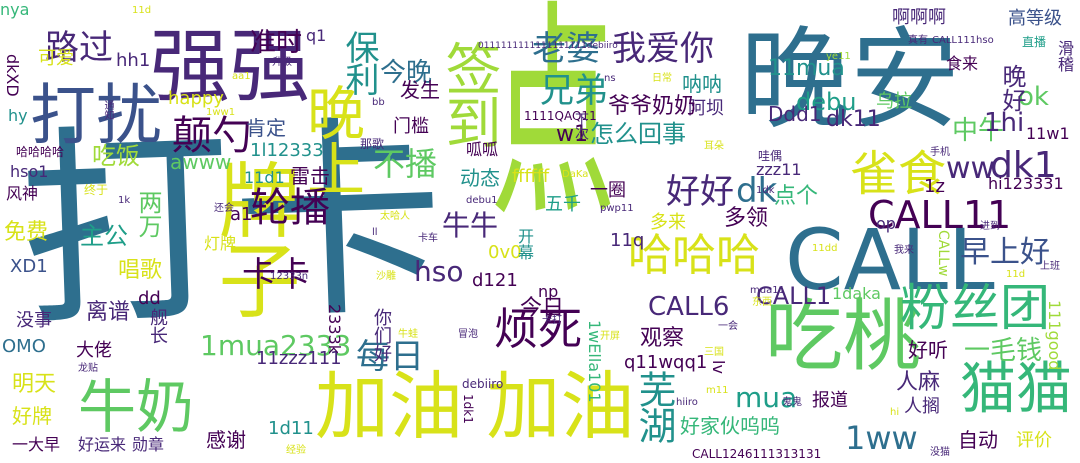 This screenshot has height=463, width=1080. Describe the element at coordinates (1026, 183) in the screenshot. I see `word-hi123331: hi123331` at that location.